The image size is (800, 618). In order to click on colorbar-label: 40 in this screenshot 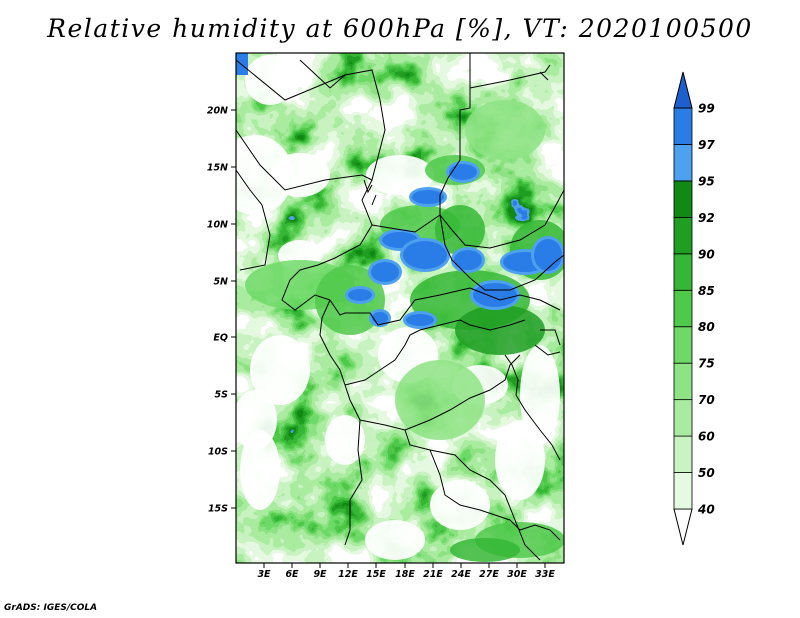, I will do `click(706, 510)`.